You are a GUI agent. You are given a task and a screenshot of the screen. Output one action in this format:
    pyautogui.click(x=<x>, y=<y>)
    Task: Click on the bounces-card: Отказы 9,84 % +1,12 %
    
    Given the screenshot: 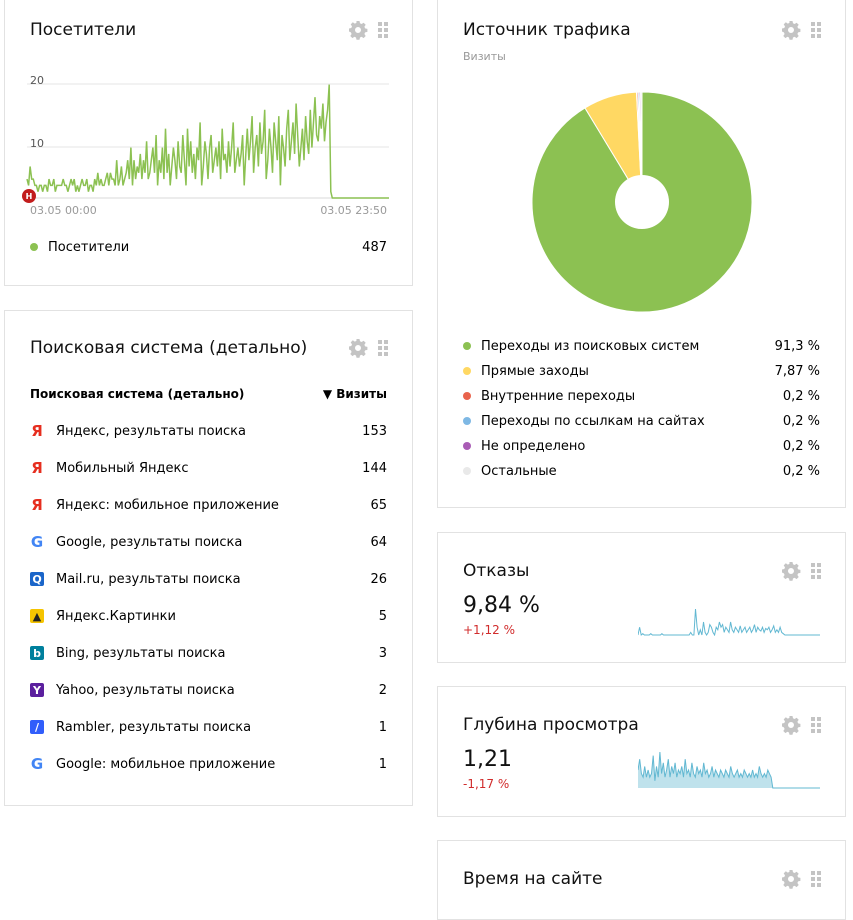 What is the action you would take?
    pyautogui.click(x=641, y=597)
    